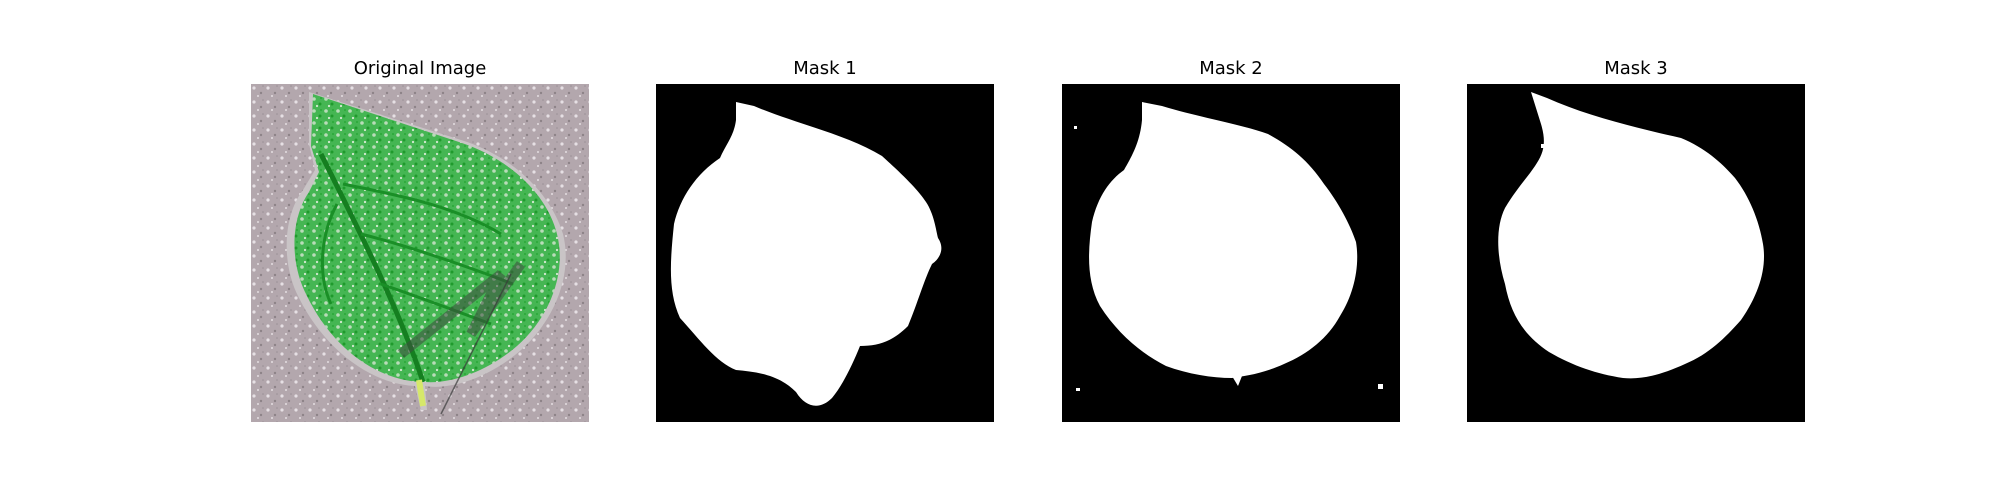 The height and width of the screenshot is (500, 2000). I want to click on mask-1-fragment, so click(825, 371).